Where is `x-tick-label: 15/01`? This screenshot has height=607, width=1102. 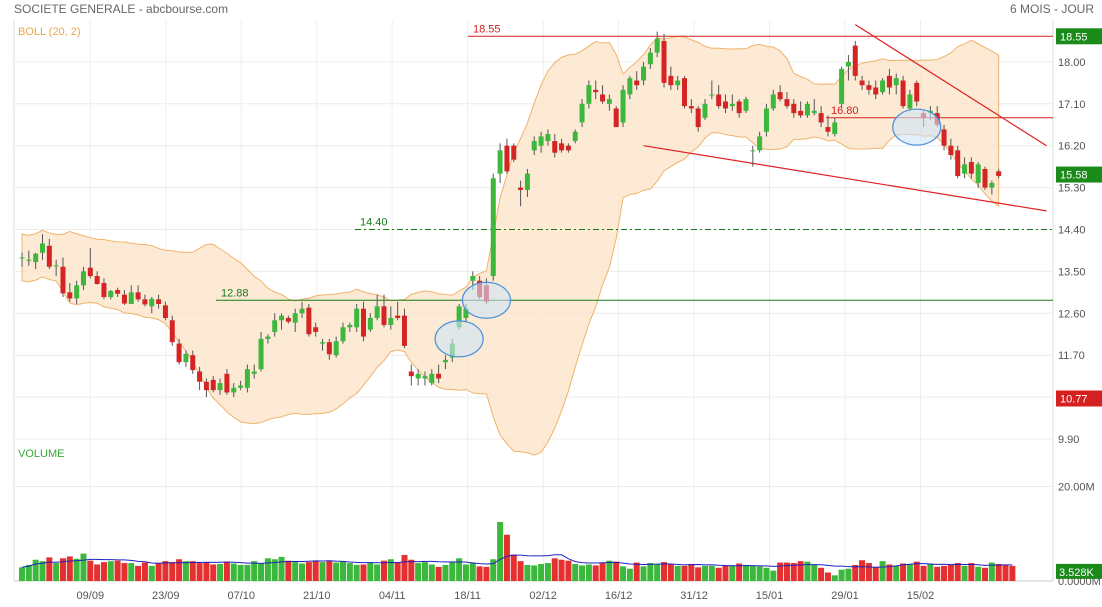 x-tick-label: 15/01 is located at coordinates (770, 596).